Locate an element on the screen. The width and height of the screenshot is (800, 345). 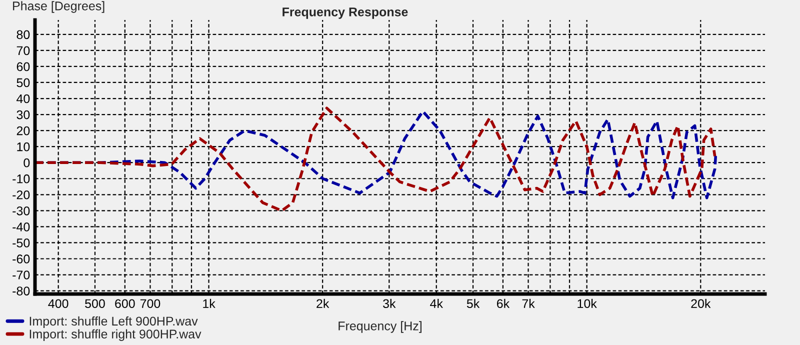
y-tick-label: 50 is located at coordinates (23, 83).